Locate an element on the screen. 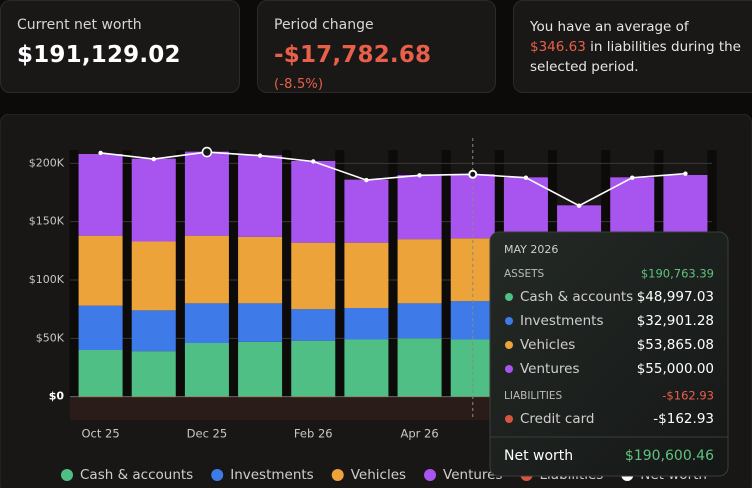  tooltip-row-label: Investments is located at coordinates (562, 321).